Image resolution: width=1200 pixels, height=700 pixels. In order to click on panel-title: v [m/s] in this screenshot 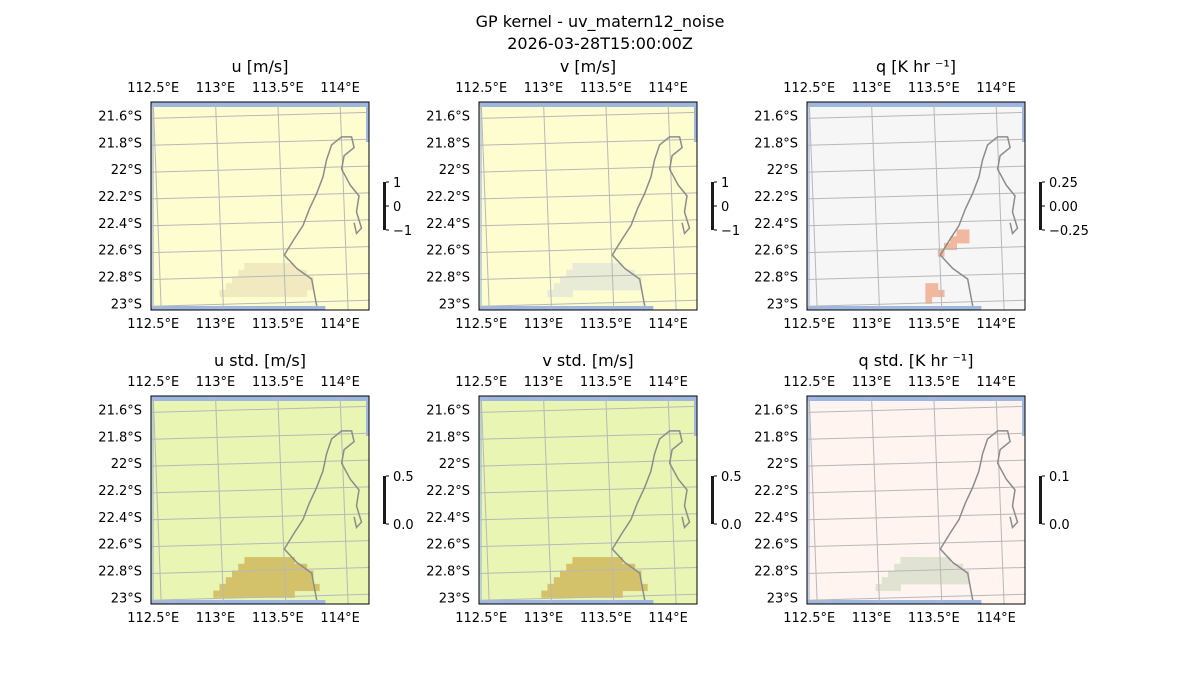, I will do `click(588, 66)`.